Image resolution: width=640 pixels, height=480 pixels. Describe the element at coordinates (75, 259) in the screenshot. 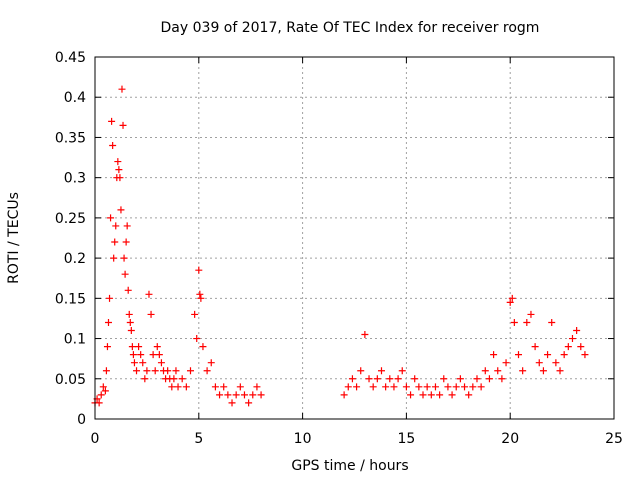

I see `y-tick-label: 0.2` at that location.